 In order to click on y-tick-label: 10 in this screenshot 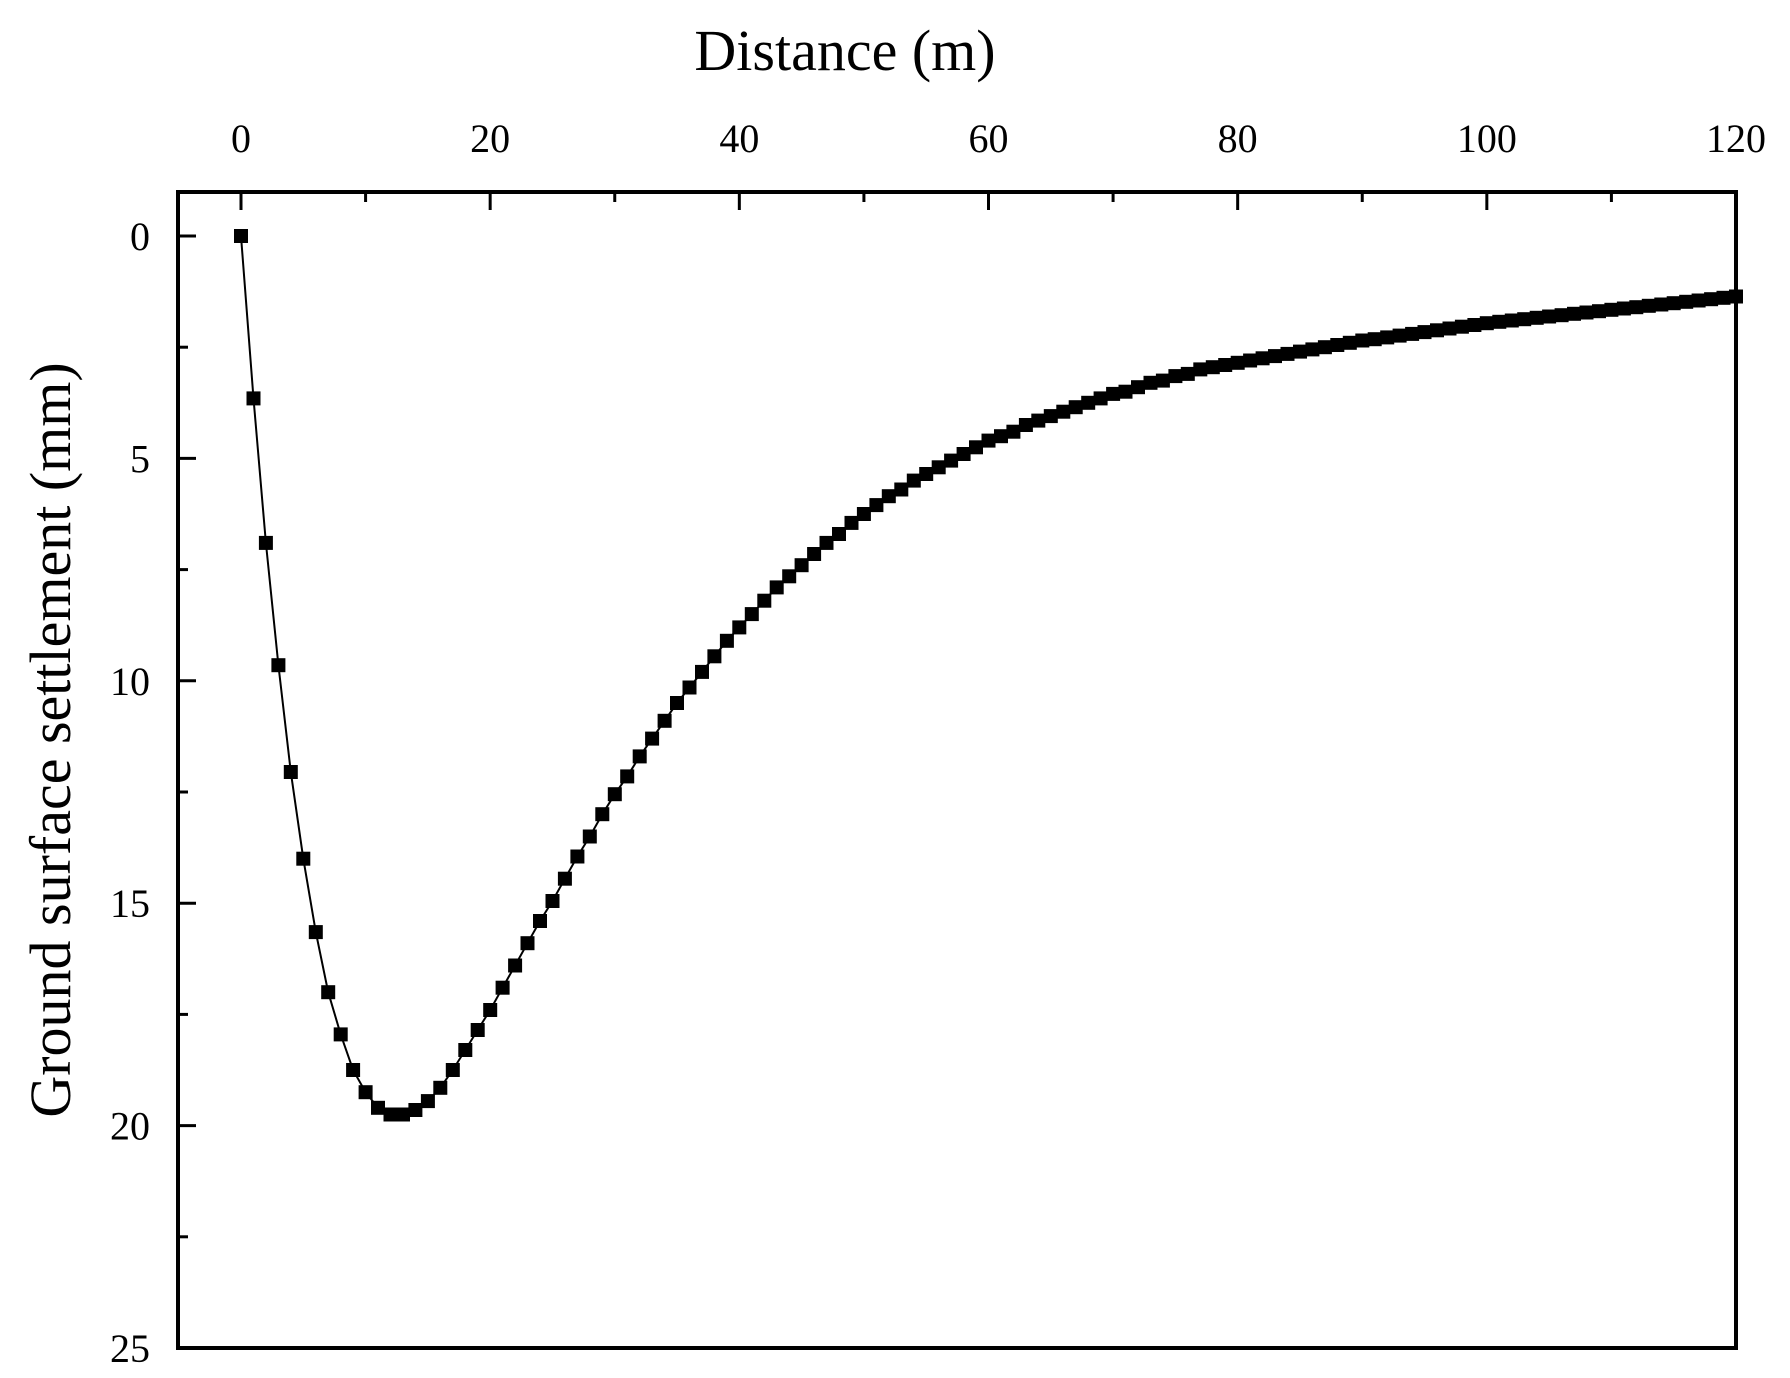, I will do `click(130, 681)`.